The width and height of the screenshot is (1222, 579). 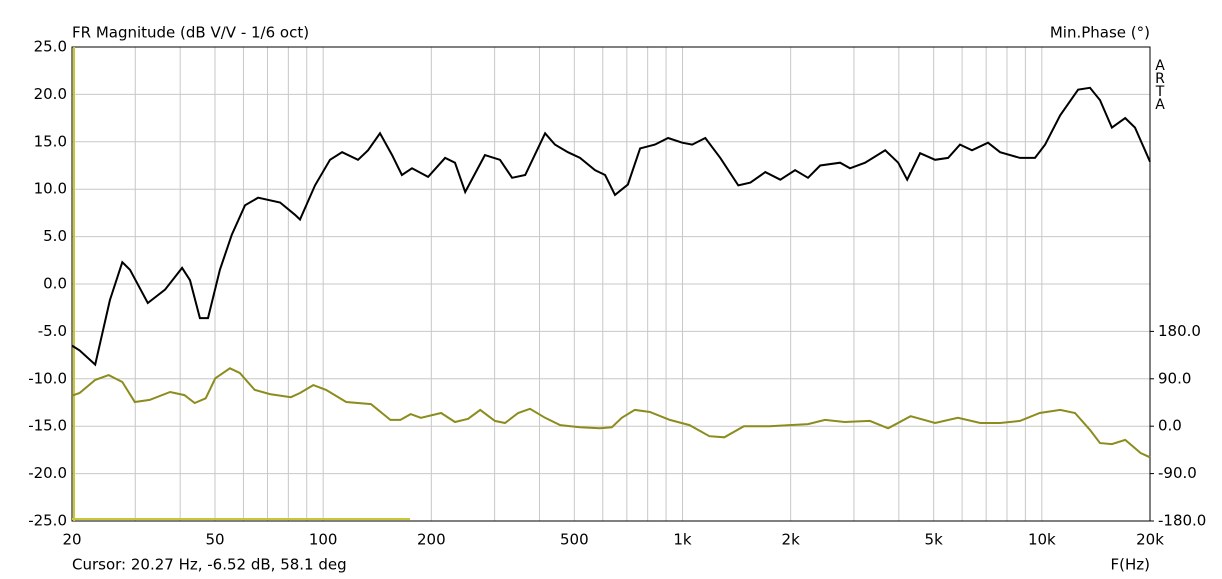 What do you see at coordinates (55, 236) in the screenshot?
I see `y-tick-label: 5.0` at bounding box center [55, 236].